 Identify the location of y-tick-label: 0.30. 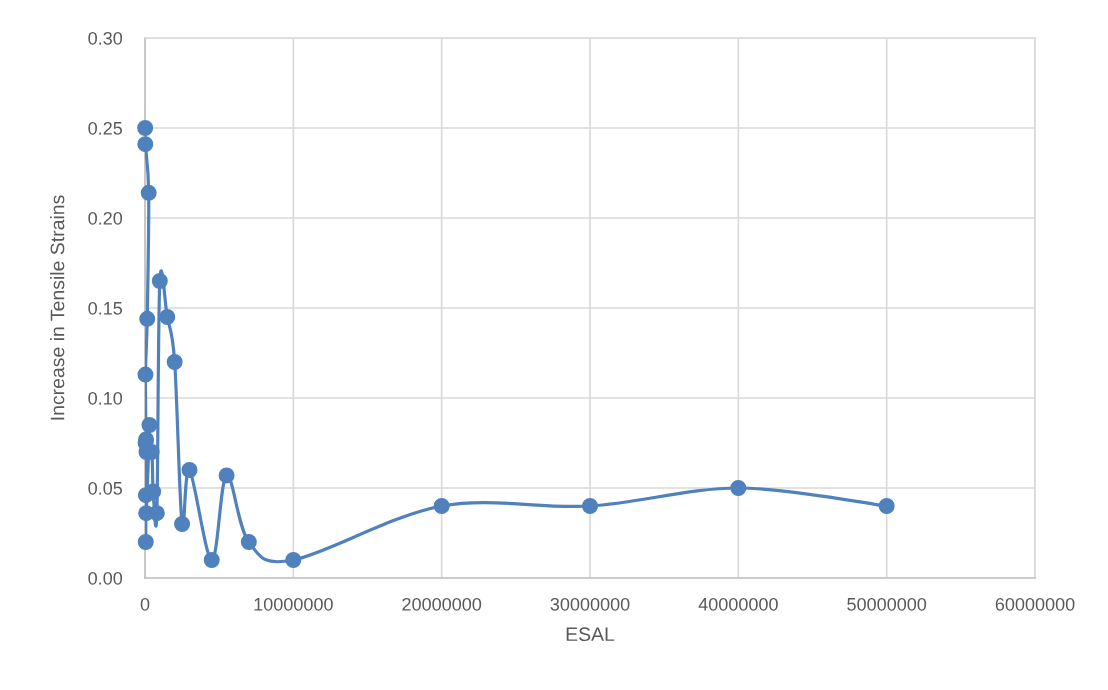
(105, 38).